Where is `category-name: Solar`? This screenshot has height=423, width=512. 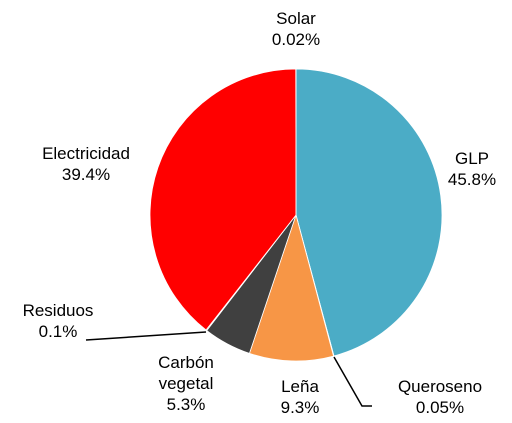 category-name: Solar is located at coordinates (296, 18).